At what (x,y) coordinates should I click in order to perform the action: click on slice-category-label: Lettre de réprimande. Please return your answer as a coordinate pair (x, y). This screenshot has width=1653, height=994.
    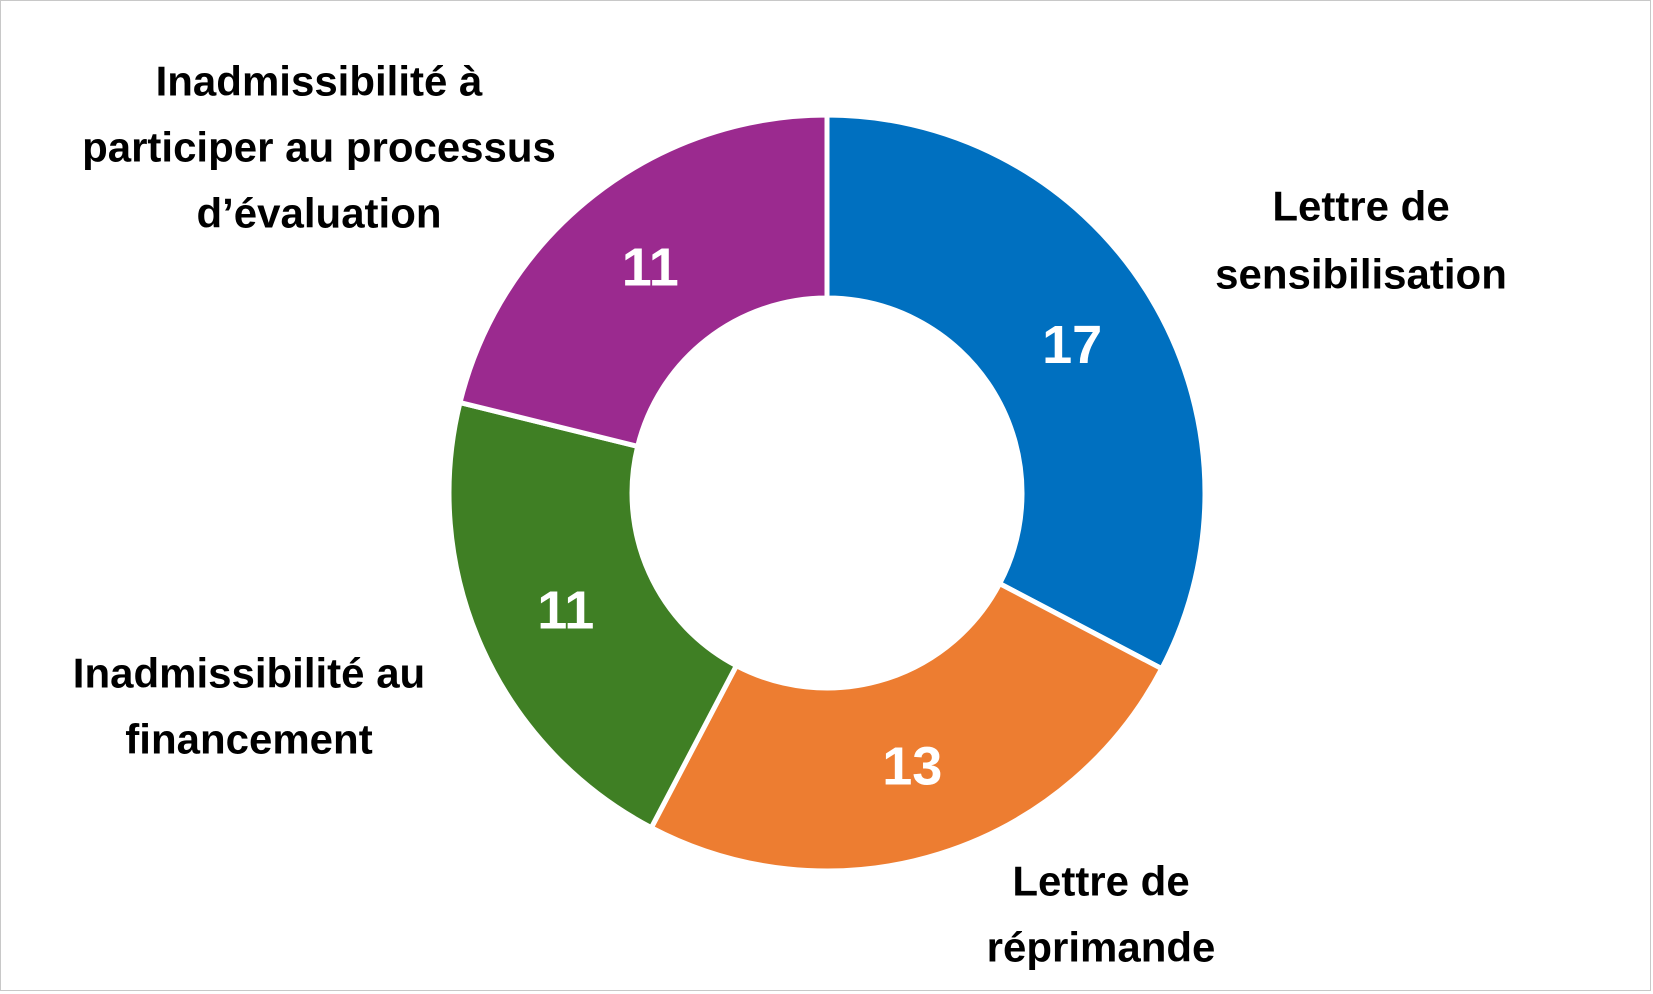
    Looking at the image, I should click on (1101, 914).